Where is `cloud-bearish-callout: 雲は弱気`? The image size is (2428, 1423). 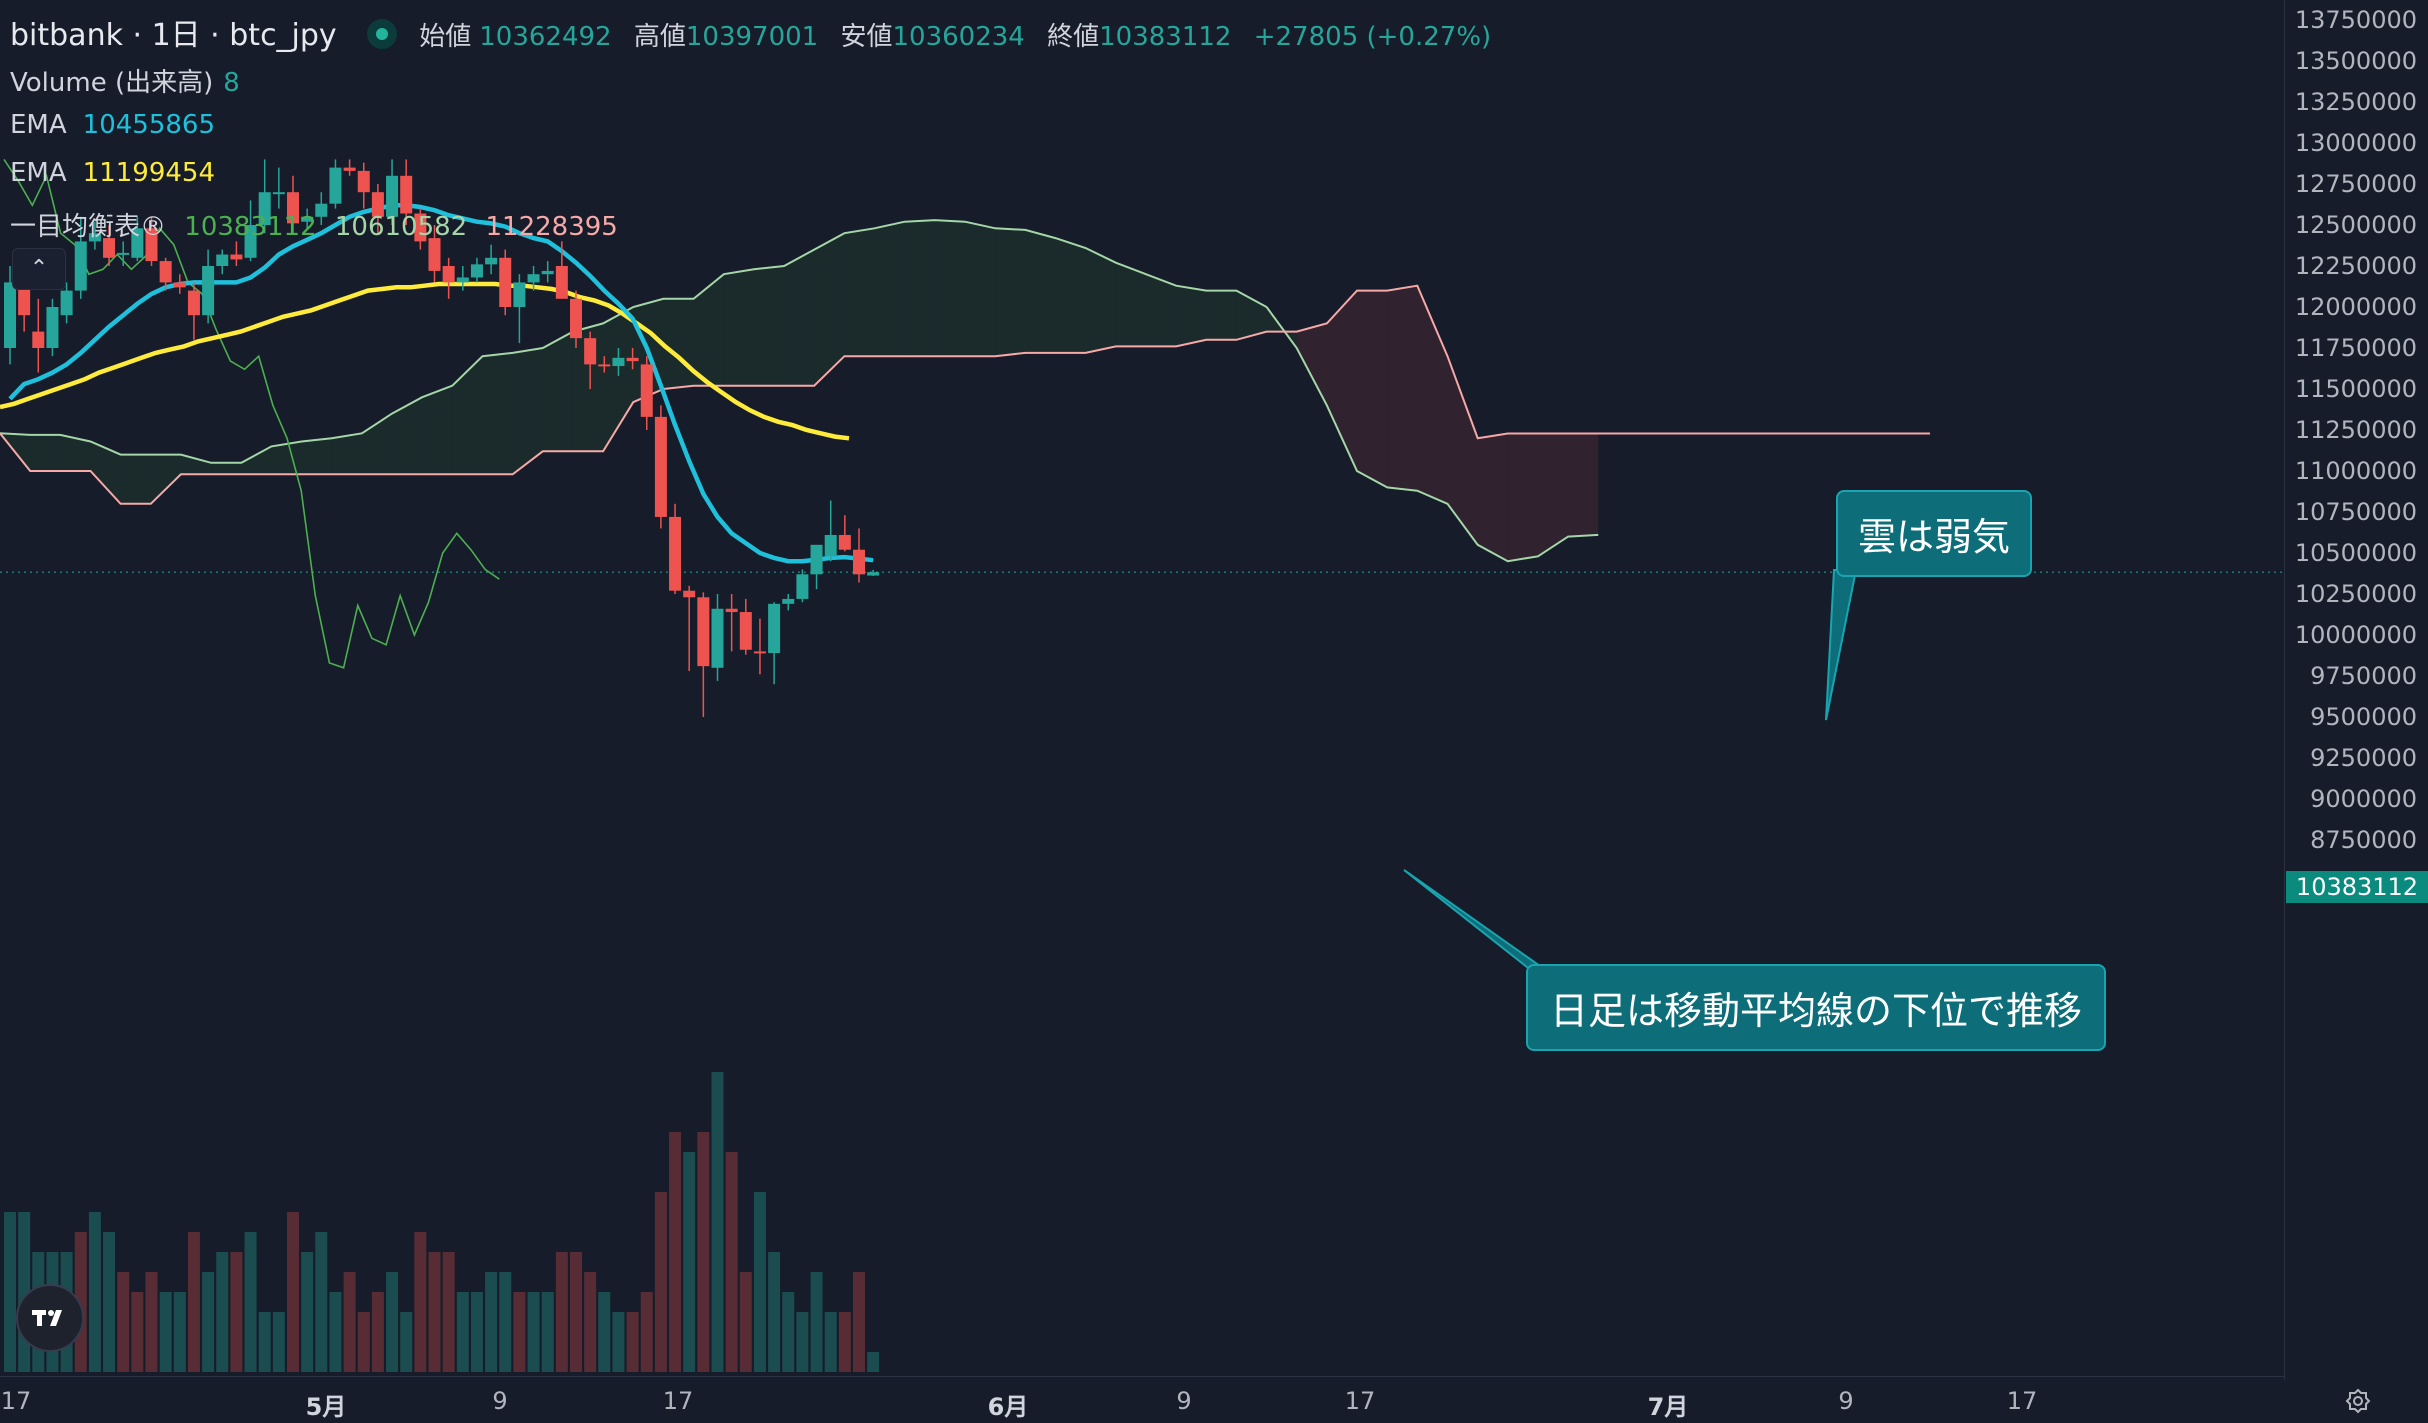
cloud-bearish-callout: 雲は弱気 is located at coordinates (1934, 533).